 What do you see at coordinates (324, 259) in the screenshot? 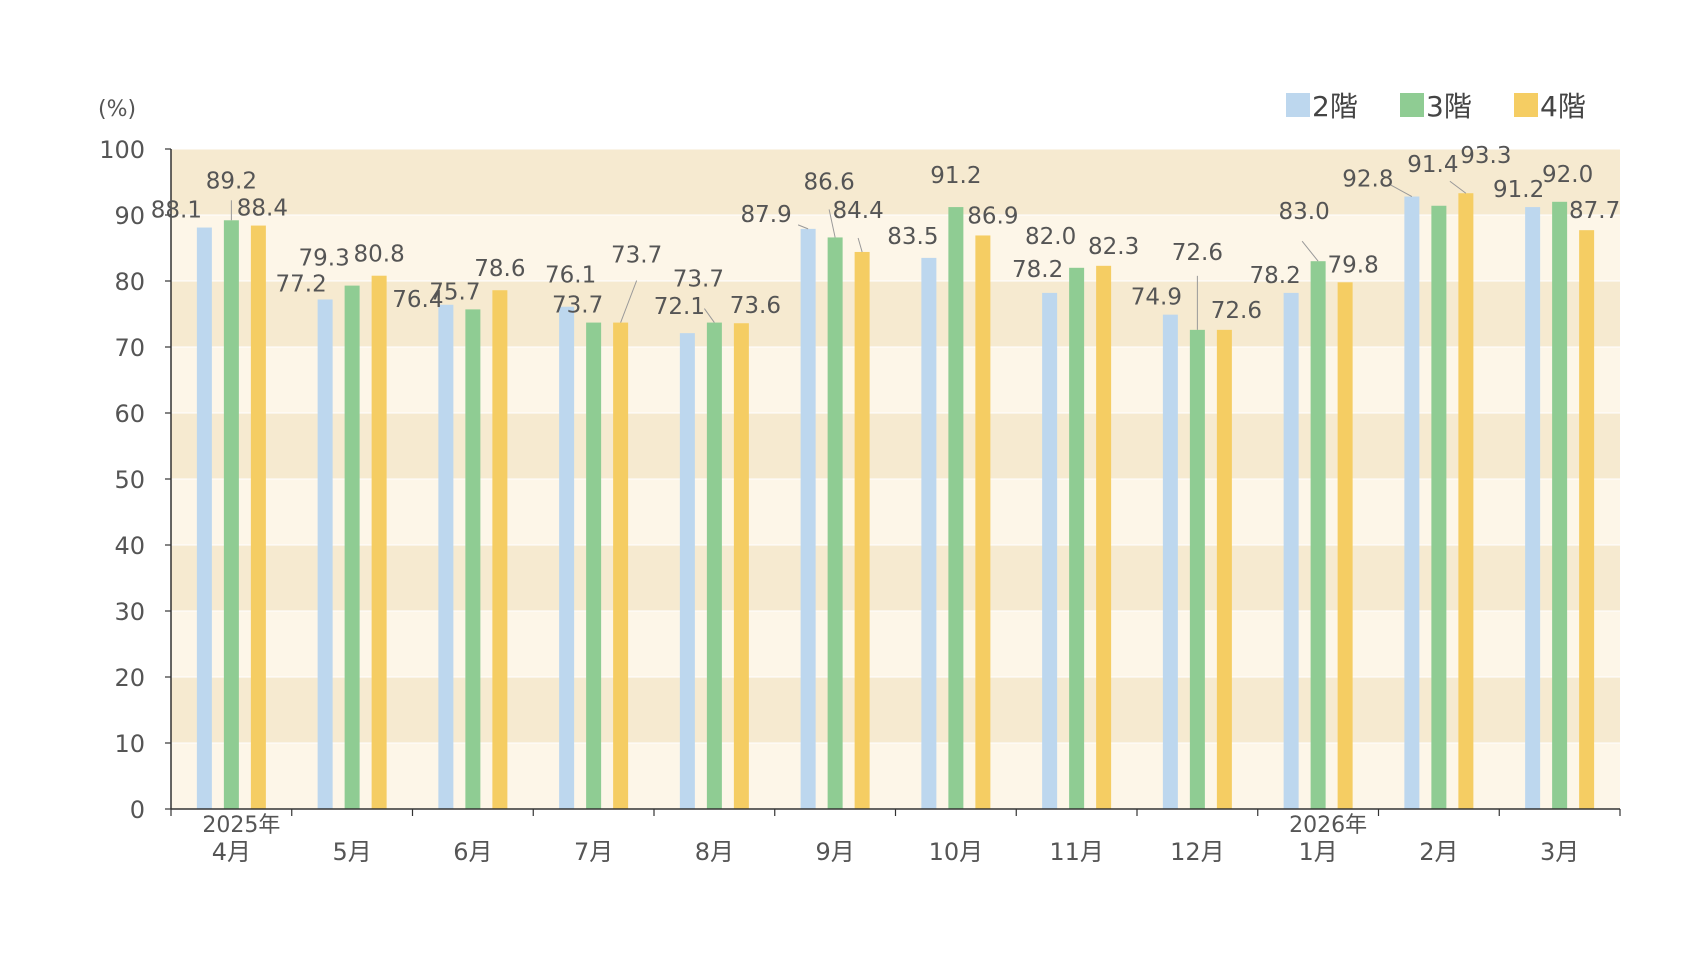
I see `data-label: 79.3` at bounding box center [324, 259].